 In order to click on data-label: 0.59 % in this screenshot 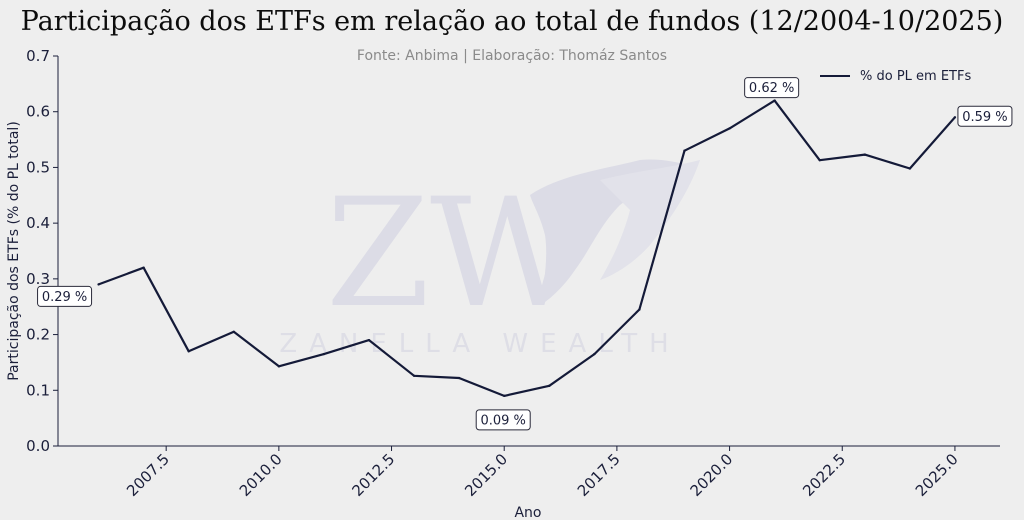, I will do `click(985, 116)`.